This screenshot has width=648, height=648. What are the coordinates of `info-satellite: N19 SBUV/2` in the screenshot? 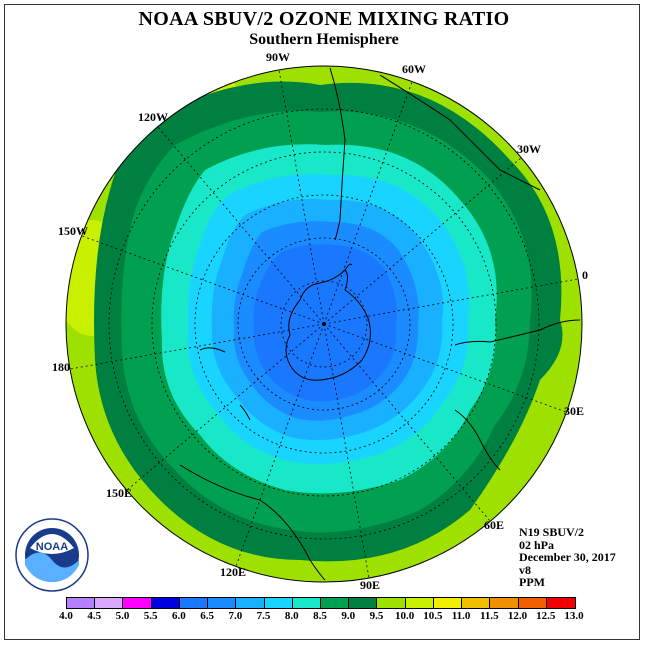 It's located at (552, 532).